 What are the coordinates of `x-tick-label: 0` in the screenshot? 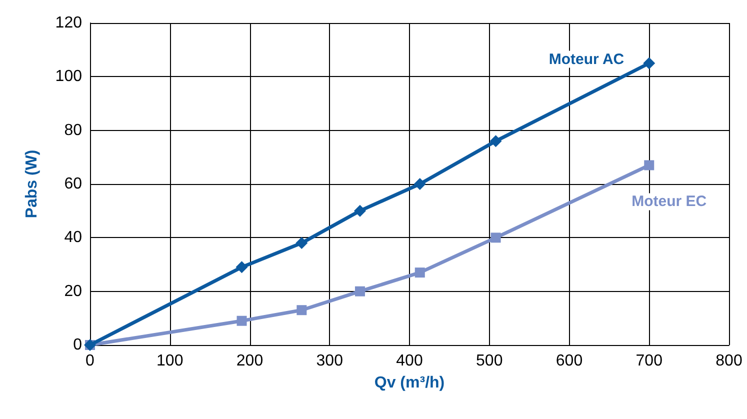 It's located at (90, 361).